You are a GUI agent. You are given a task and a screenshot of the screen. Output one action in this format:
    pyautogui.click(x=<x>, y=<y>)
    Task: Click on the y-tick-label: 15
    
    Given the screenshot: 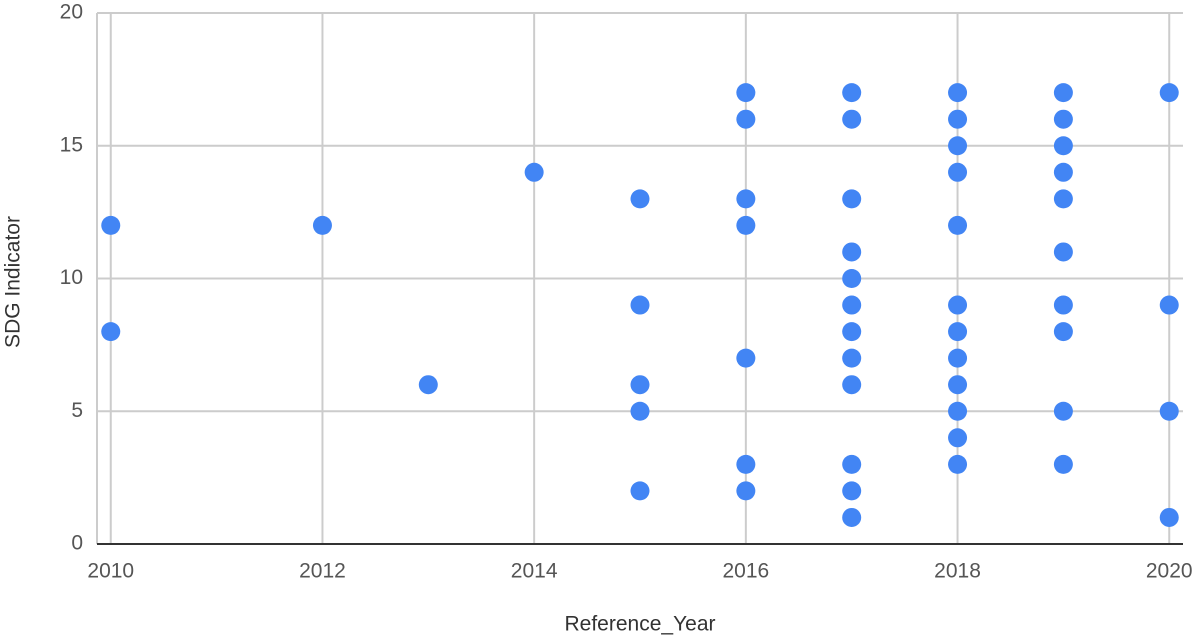 What is the action you would take?
    pyautogui.click(x=71, y=144)
    